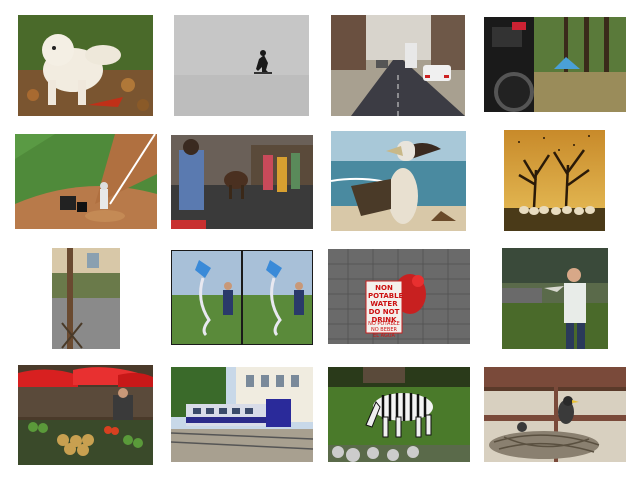 The width and height of the screenshot is (640, 480). I want to click on kite-picture, so click(242, 297).